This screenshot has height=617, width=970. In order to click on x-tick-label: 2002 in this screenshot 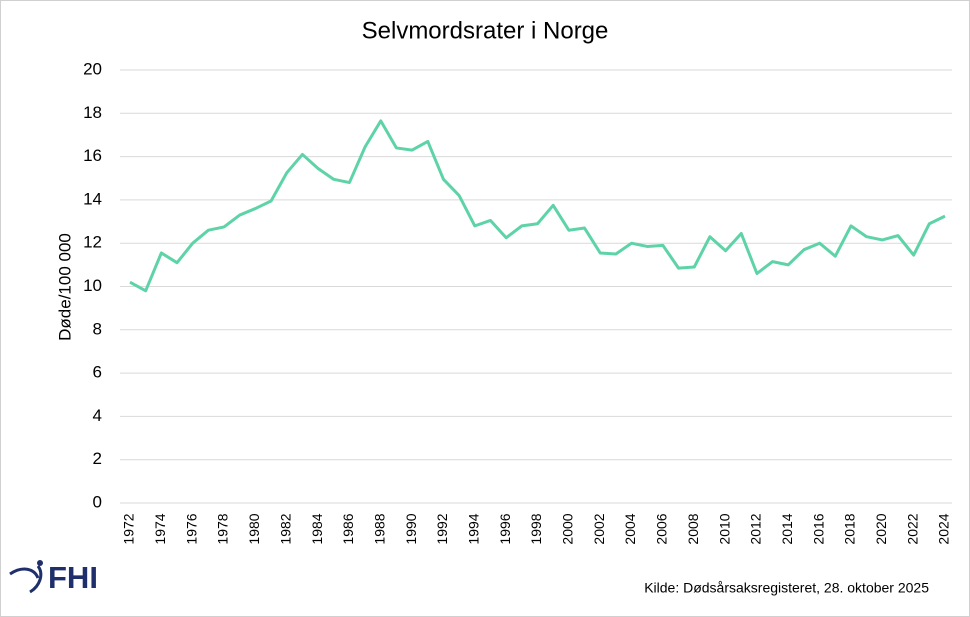, I will do `click(599, 528)`.